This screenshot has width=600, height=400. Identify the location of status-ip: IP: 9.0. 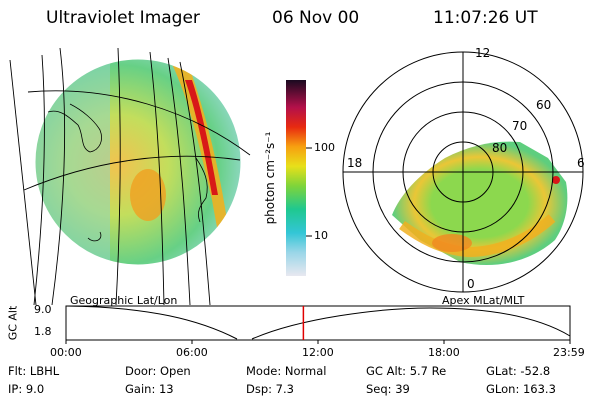
(26, 389).